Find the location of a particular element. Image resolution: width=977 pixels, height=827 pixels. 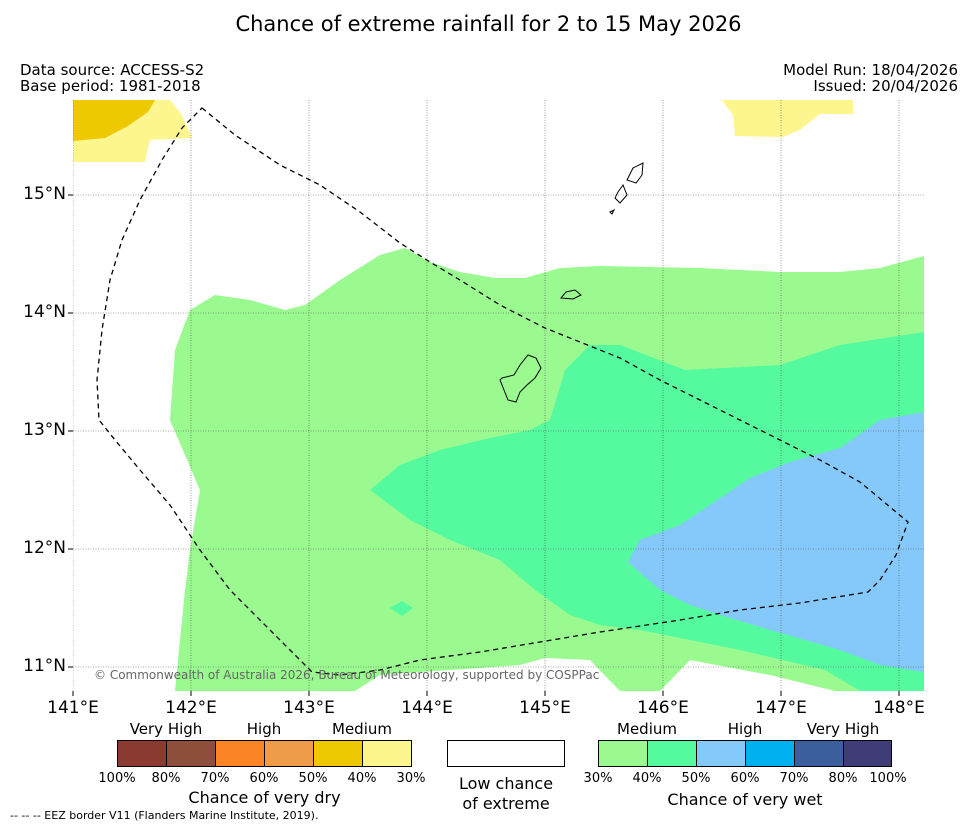

dry-category-high: High is located at coordinates (264, 729).